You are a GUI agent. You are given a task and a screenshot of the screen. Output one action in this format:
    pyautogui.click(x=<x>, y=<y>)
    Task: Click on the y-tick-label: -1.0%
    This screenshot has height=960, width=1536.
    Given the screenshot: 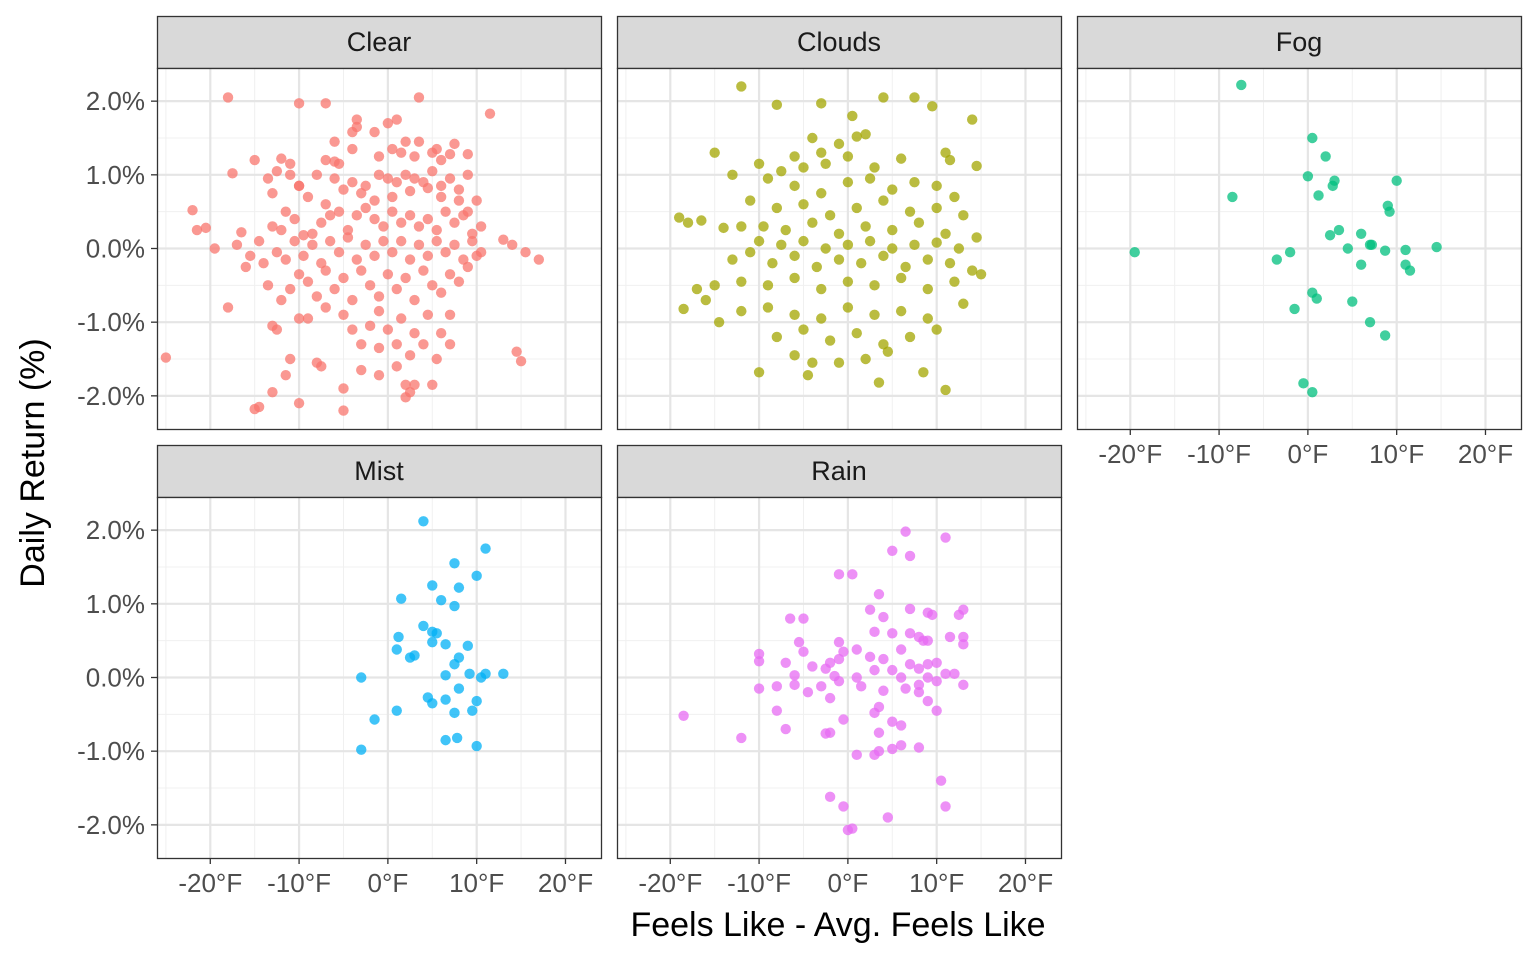 What is the action you would take?
    pyautogui.click(x=111, y=322)
    